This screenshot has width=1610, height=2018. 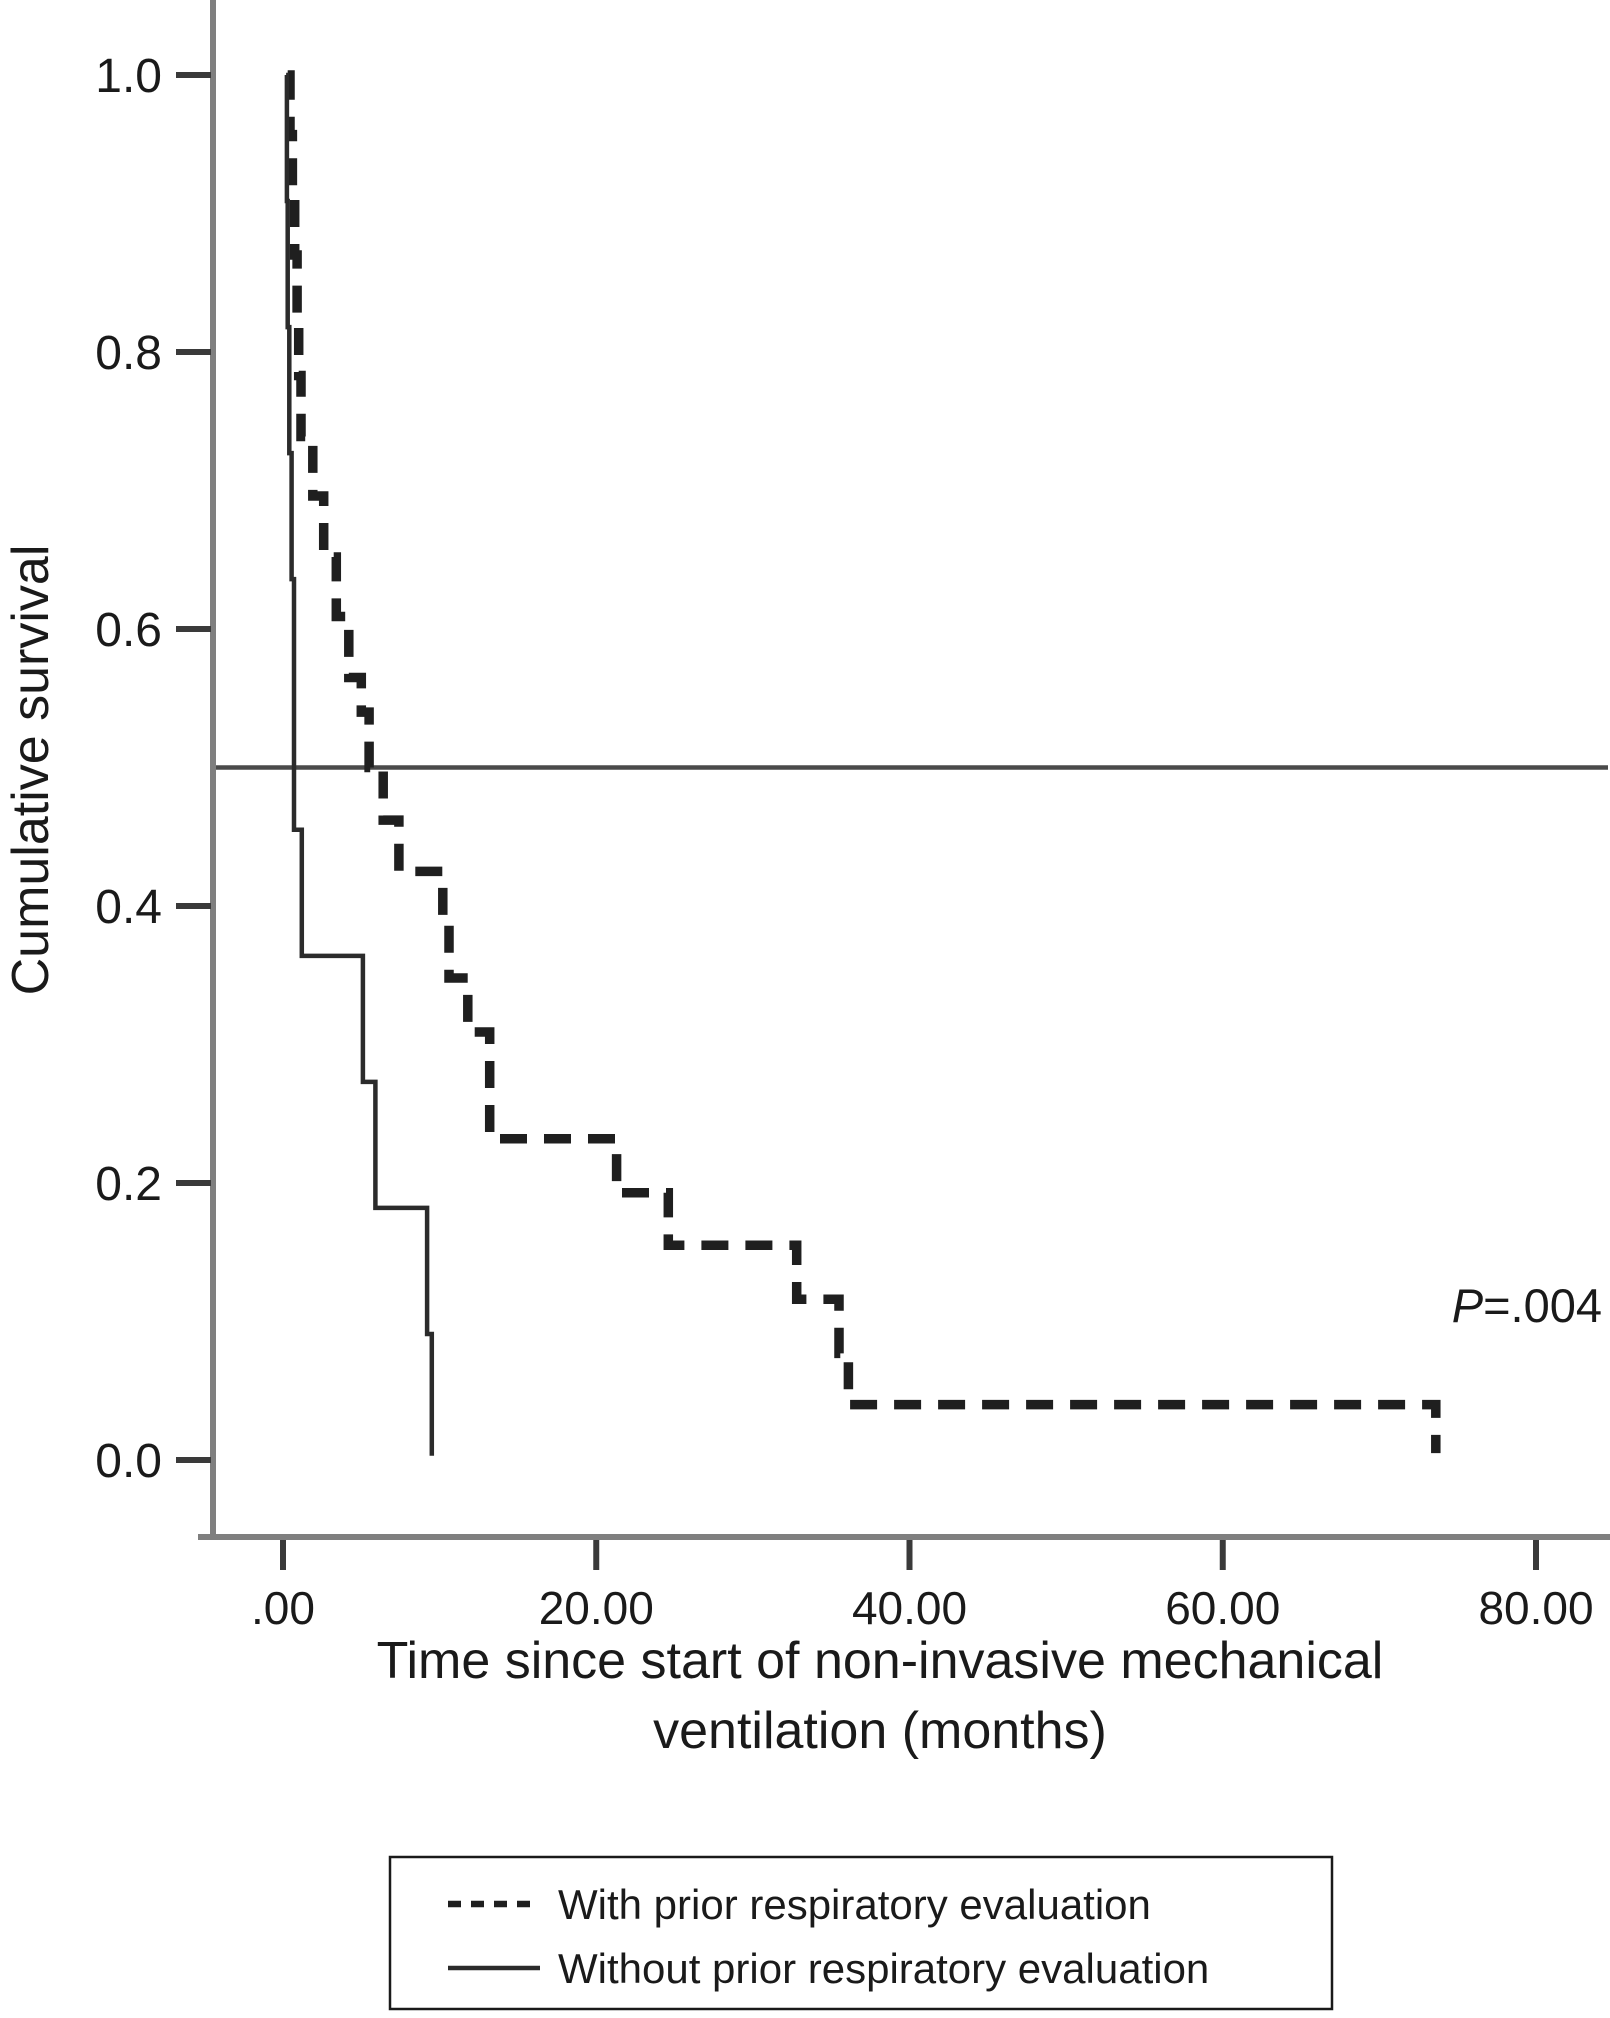 I want to click on y-axis-title: Cumulative survival, so click(x=31, y=770).